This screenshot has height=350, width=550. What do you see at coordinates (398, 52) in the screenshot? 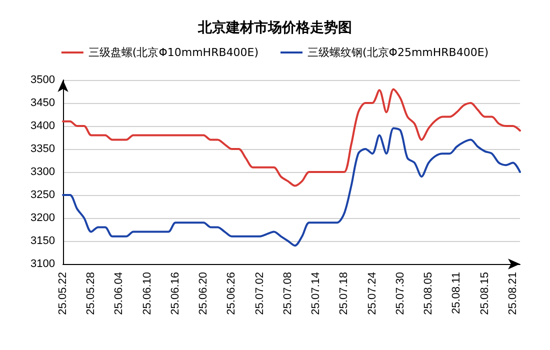
I see `legend-label: 三级螺纹钢(北京Φ25mmHRB400E)` at bounding box center [398, 52].